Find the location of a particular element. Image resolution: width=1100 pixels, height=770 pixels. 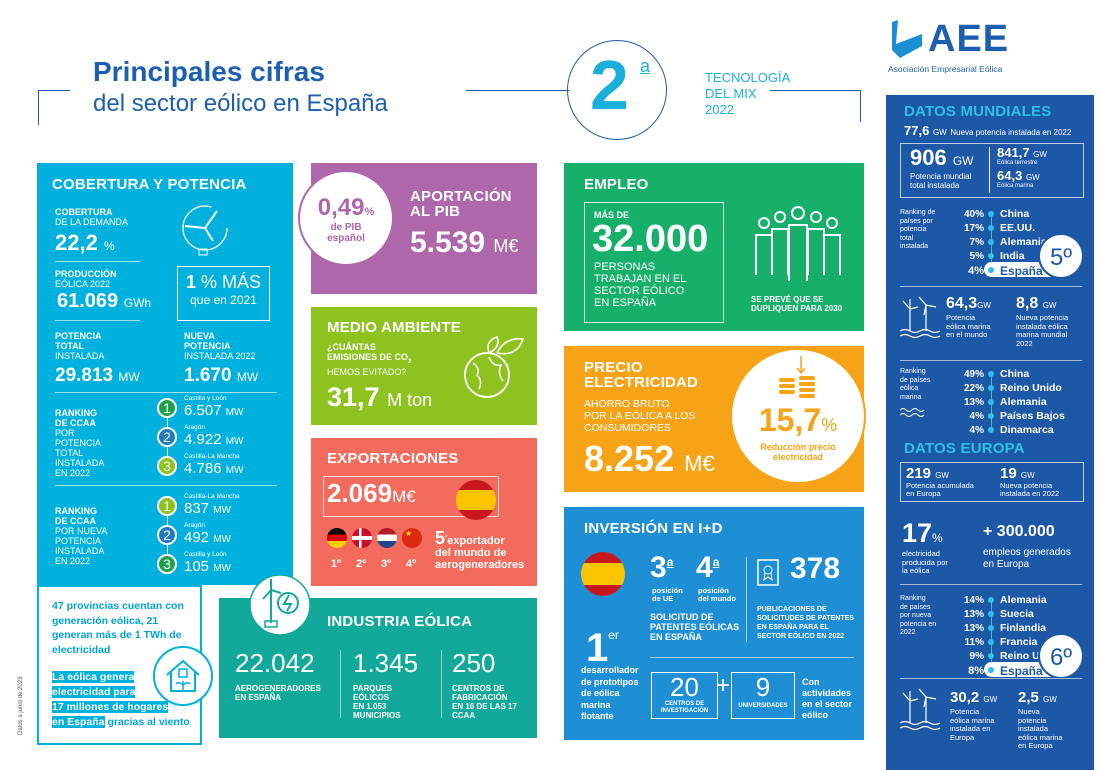

section-title: APORTACIÓN is located at coordinates (461, 196).